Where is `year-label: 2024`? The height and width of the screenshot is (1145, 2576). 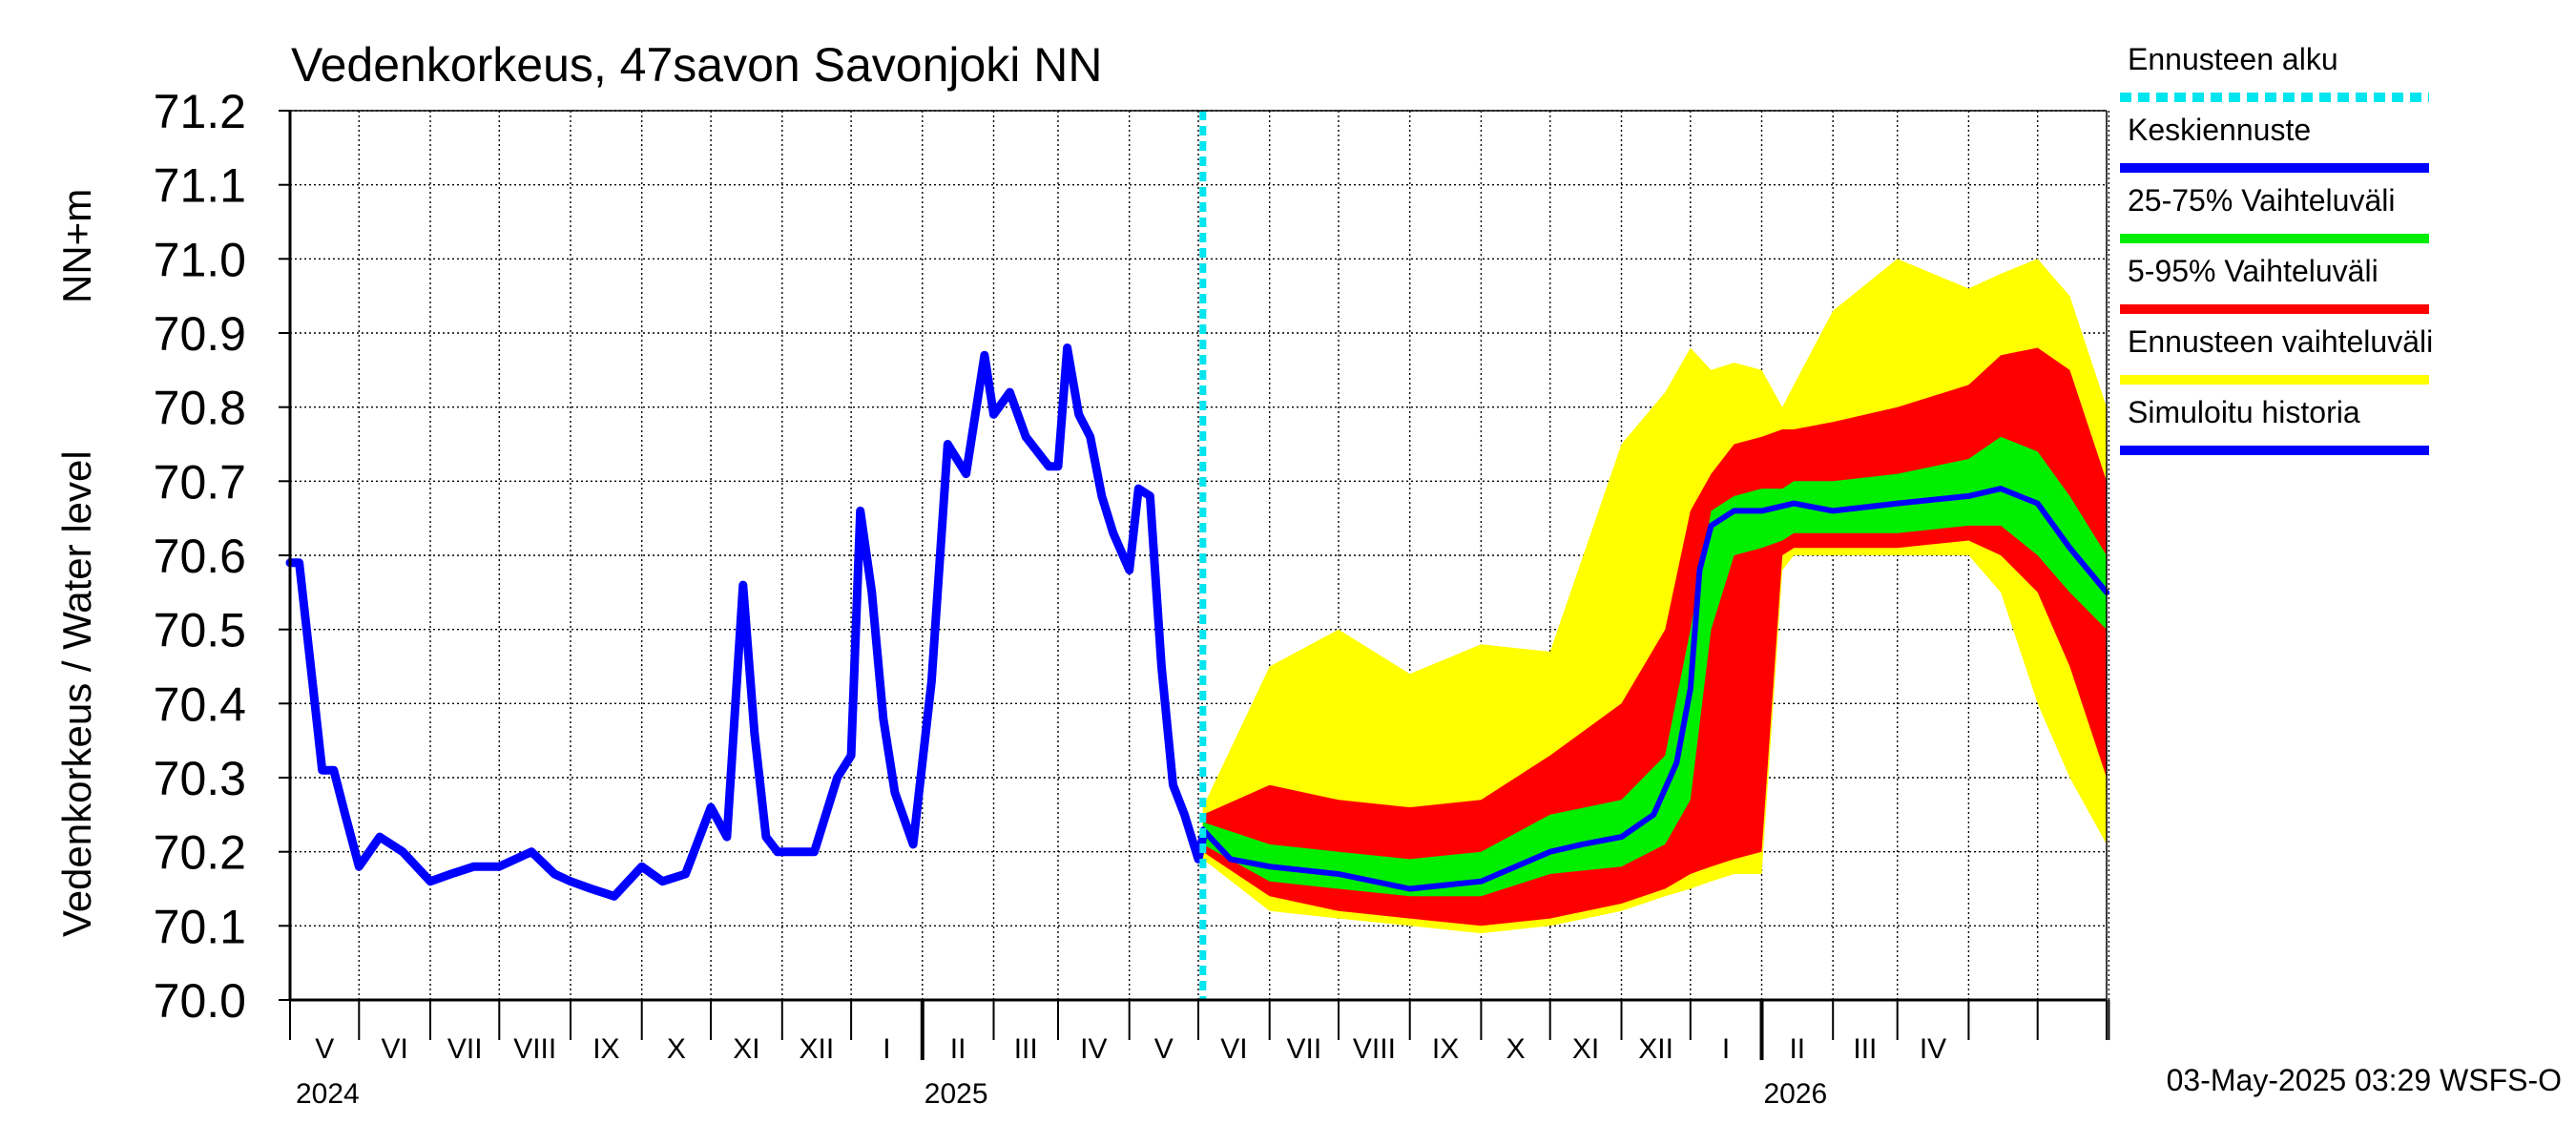
year-label: 2024 is located at coordinates (328, 1094).